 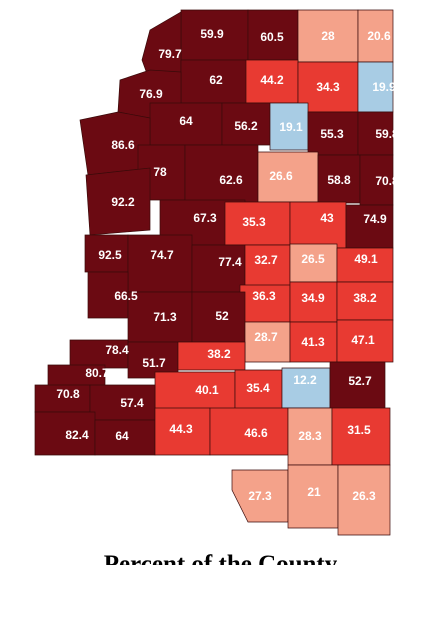 I want to click on county-value-label: 12.2, so click(x=305, y=380).